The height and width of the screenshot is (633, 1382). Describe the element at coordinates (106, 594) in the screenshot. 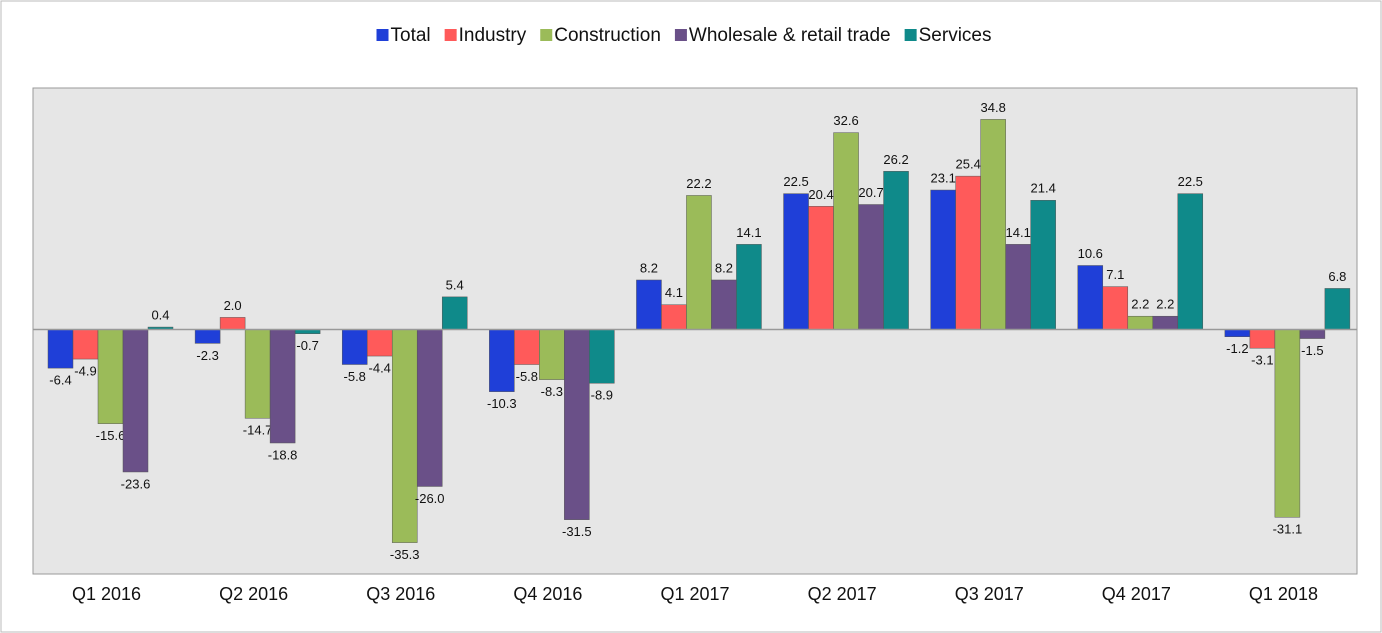

I see `x-tick-label: Q1 2016` at that location.